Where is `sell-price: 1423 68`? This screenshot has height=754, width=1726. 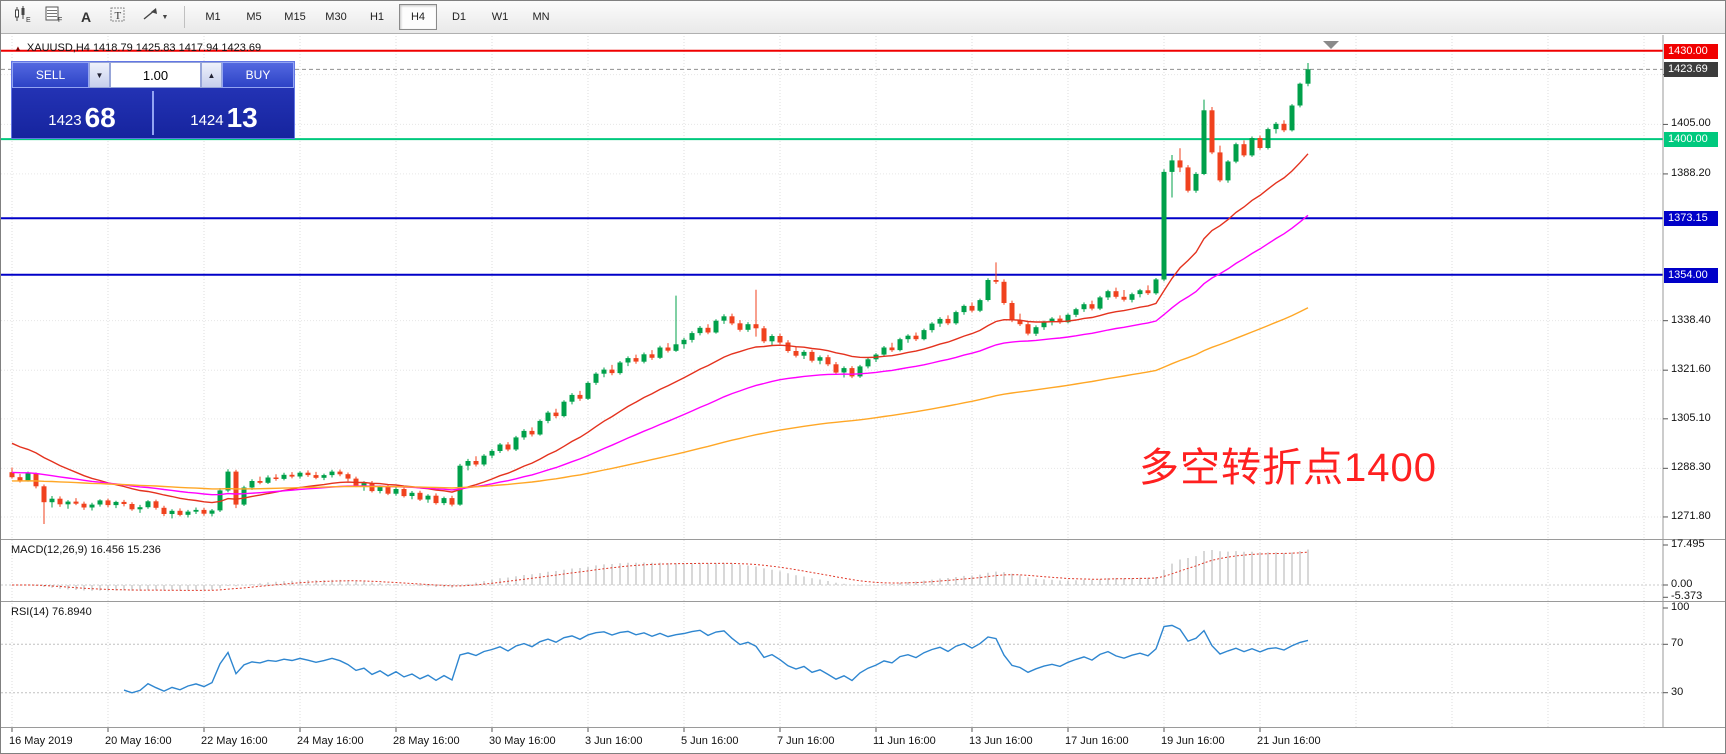 sell-price: 1423 68 is located at coordinates (82, 113).